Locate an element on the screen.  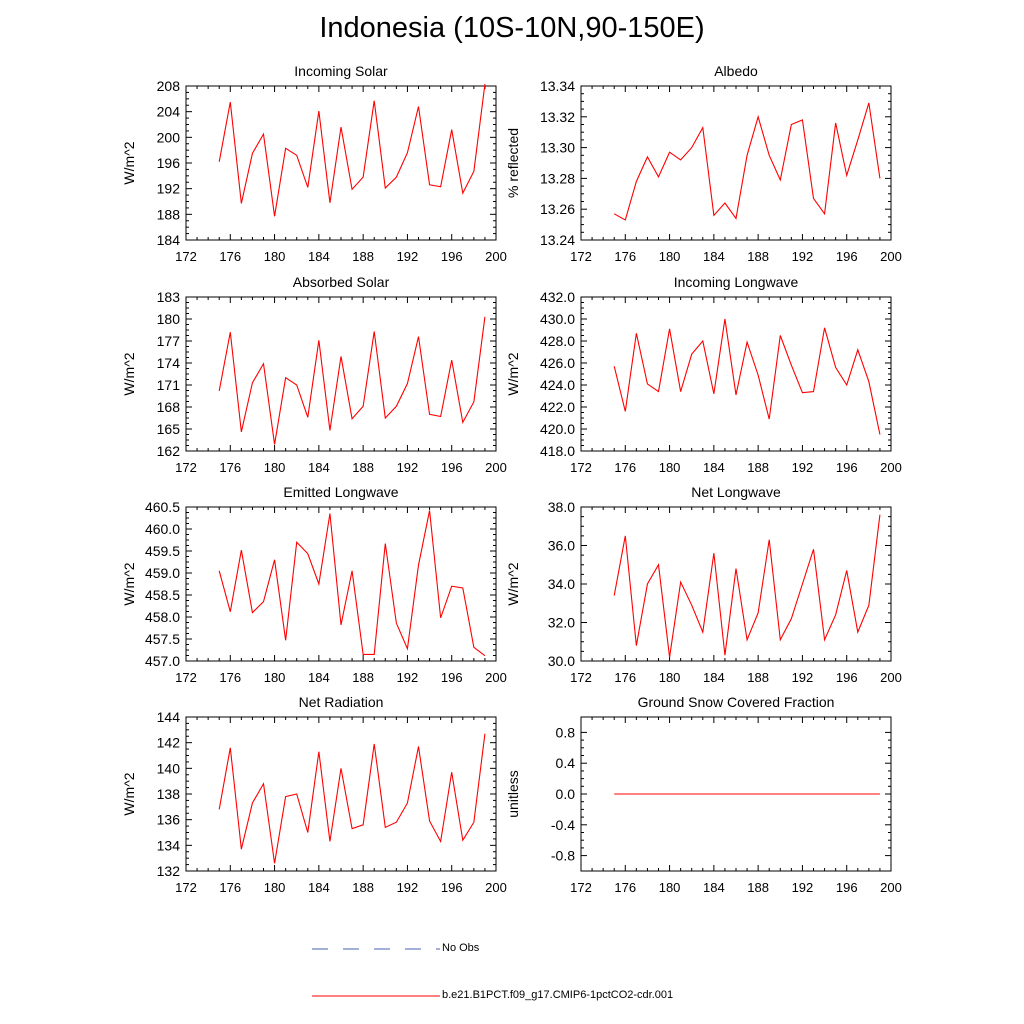
x-tick-label: 200 is located at coordinates (891, 887).